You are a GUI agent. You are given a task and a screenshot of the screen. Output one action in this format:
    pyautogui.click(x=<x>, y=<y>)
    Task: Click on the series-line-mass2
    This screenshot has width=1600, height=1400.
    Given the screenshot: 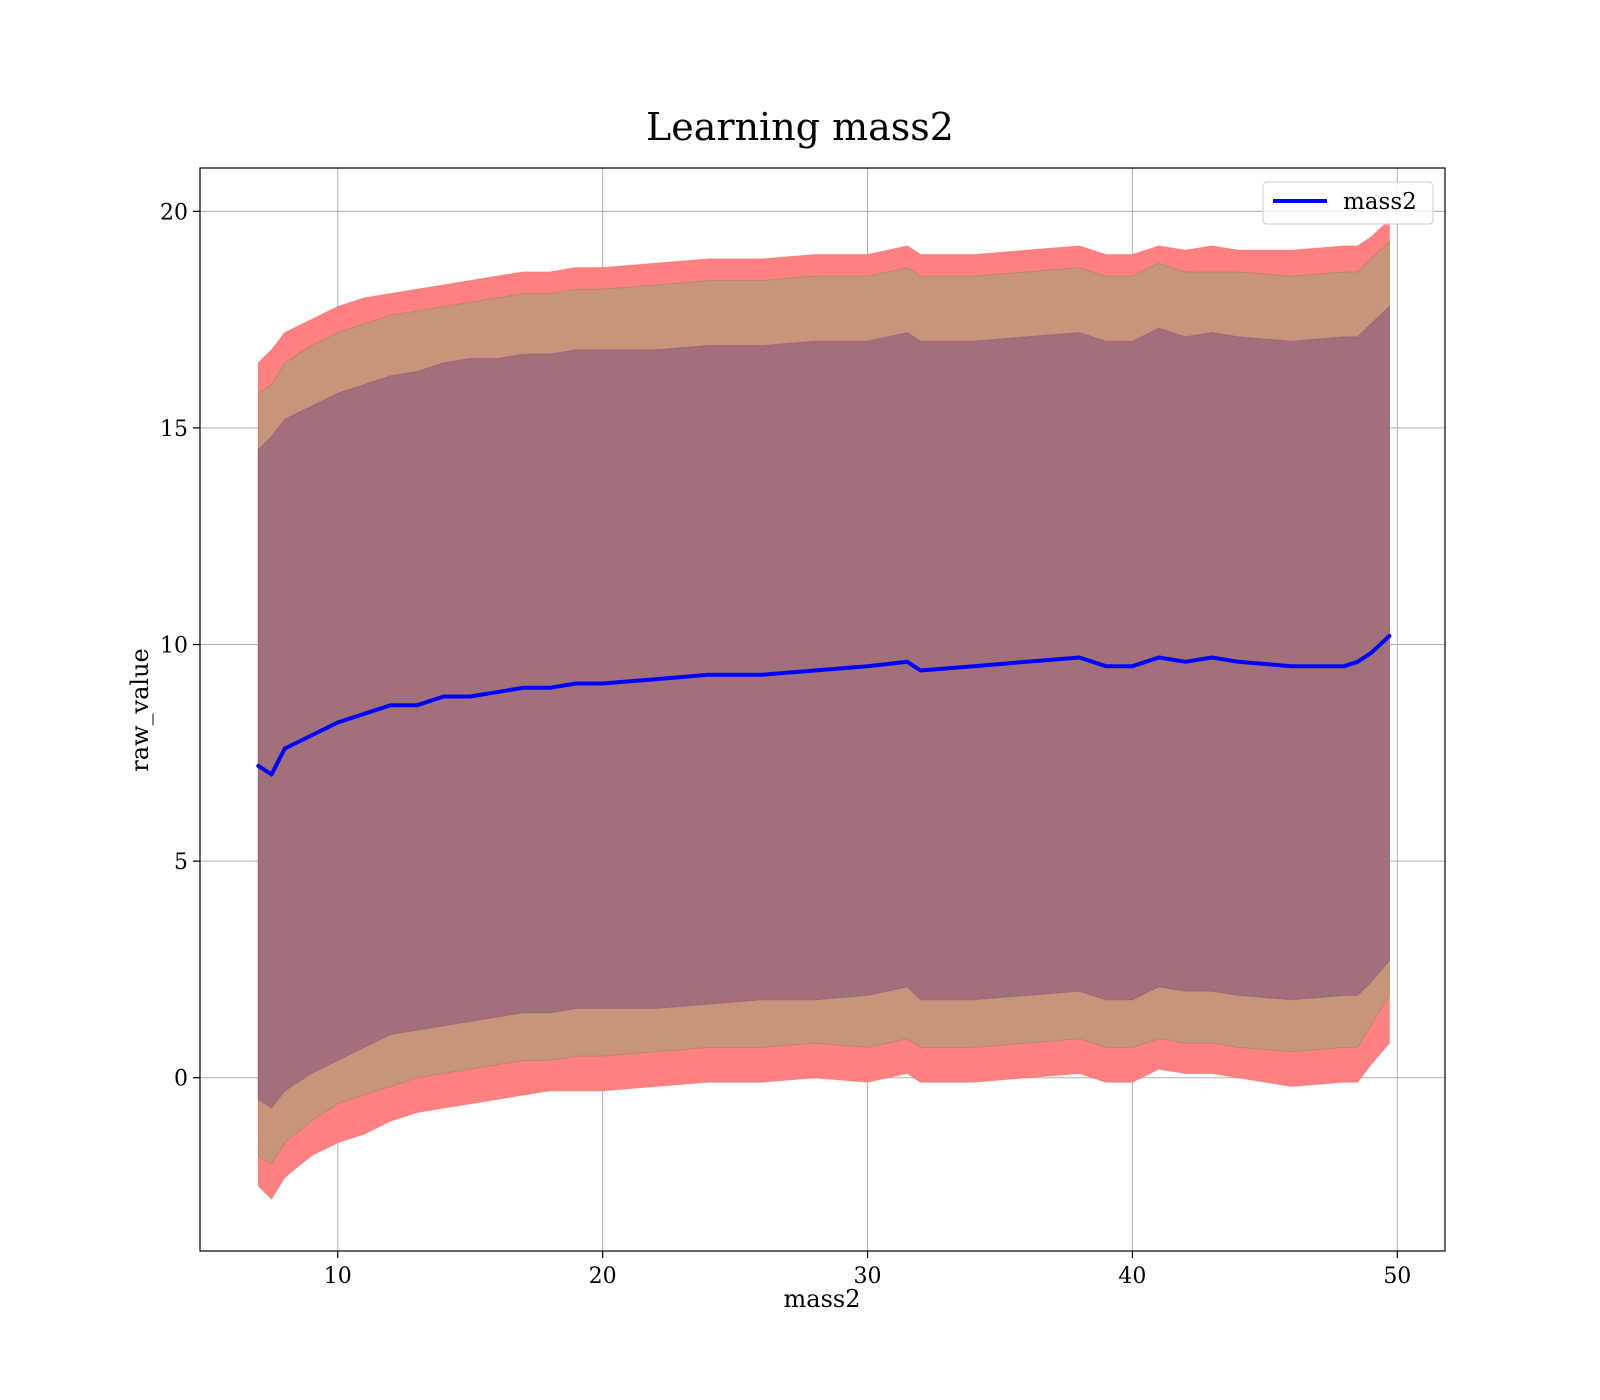 What is the action you would take?
    pyautogui.click(x=824, y=705)
    